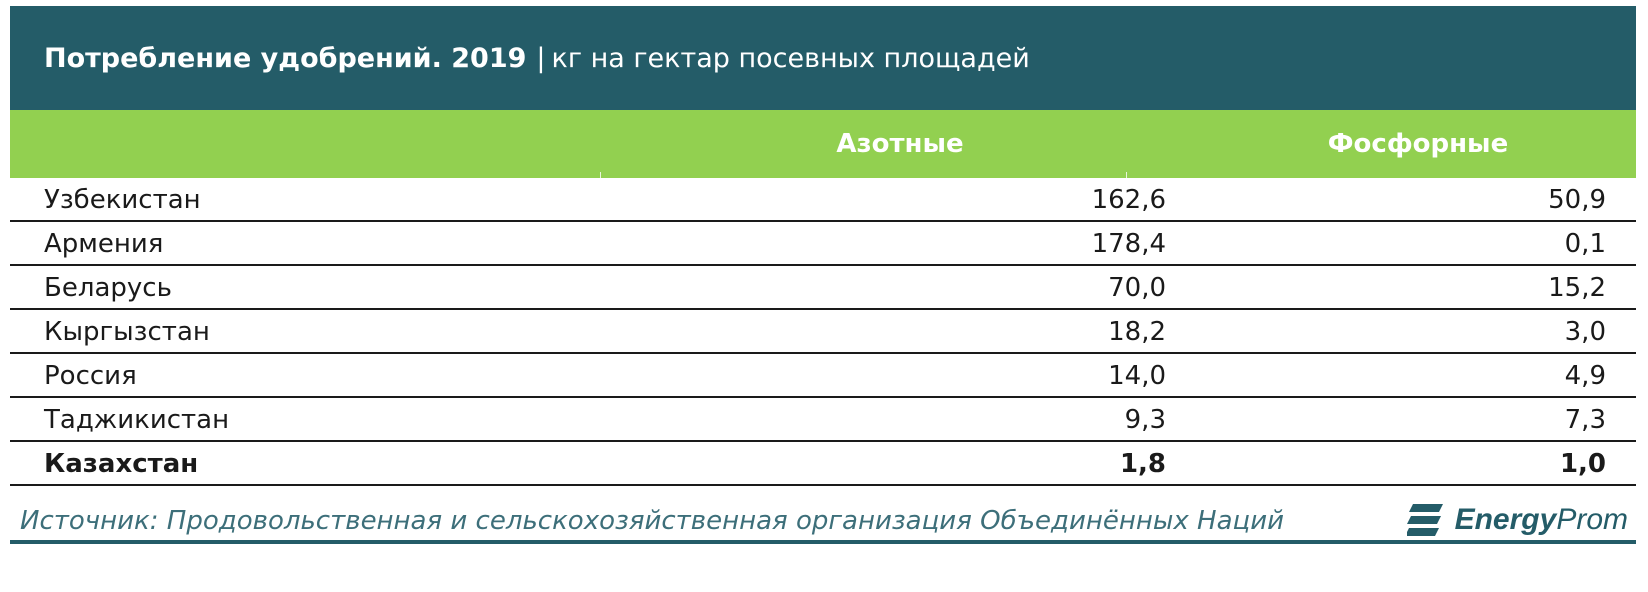 The image size is (1648, 592). What do you see at coordinates (900, 144) in the screenshot?
I see `column-header-nitrogen: Азотные` at bounding box center [900, 144].